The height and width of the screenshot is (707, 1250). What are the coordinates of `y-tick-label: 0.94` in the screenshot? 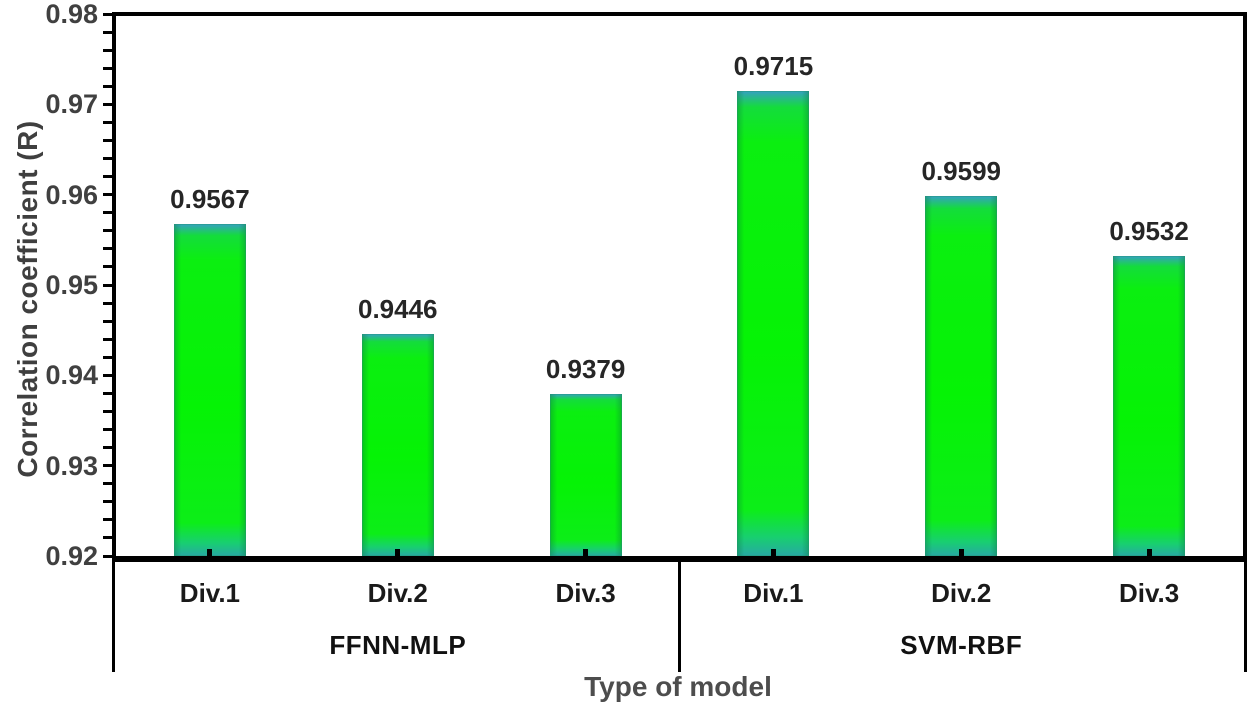 It's located at (71, 375).